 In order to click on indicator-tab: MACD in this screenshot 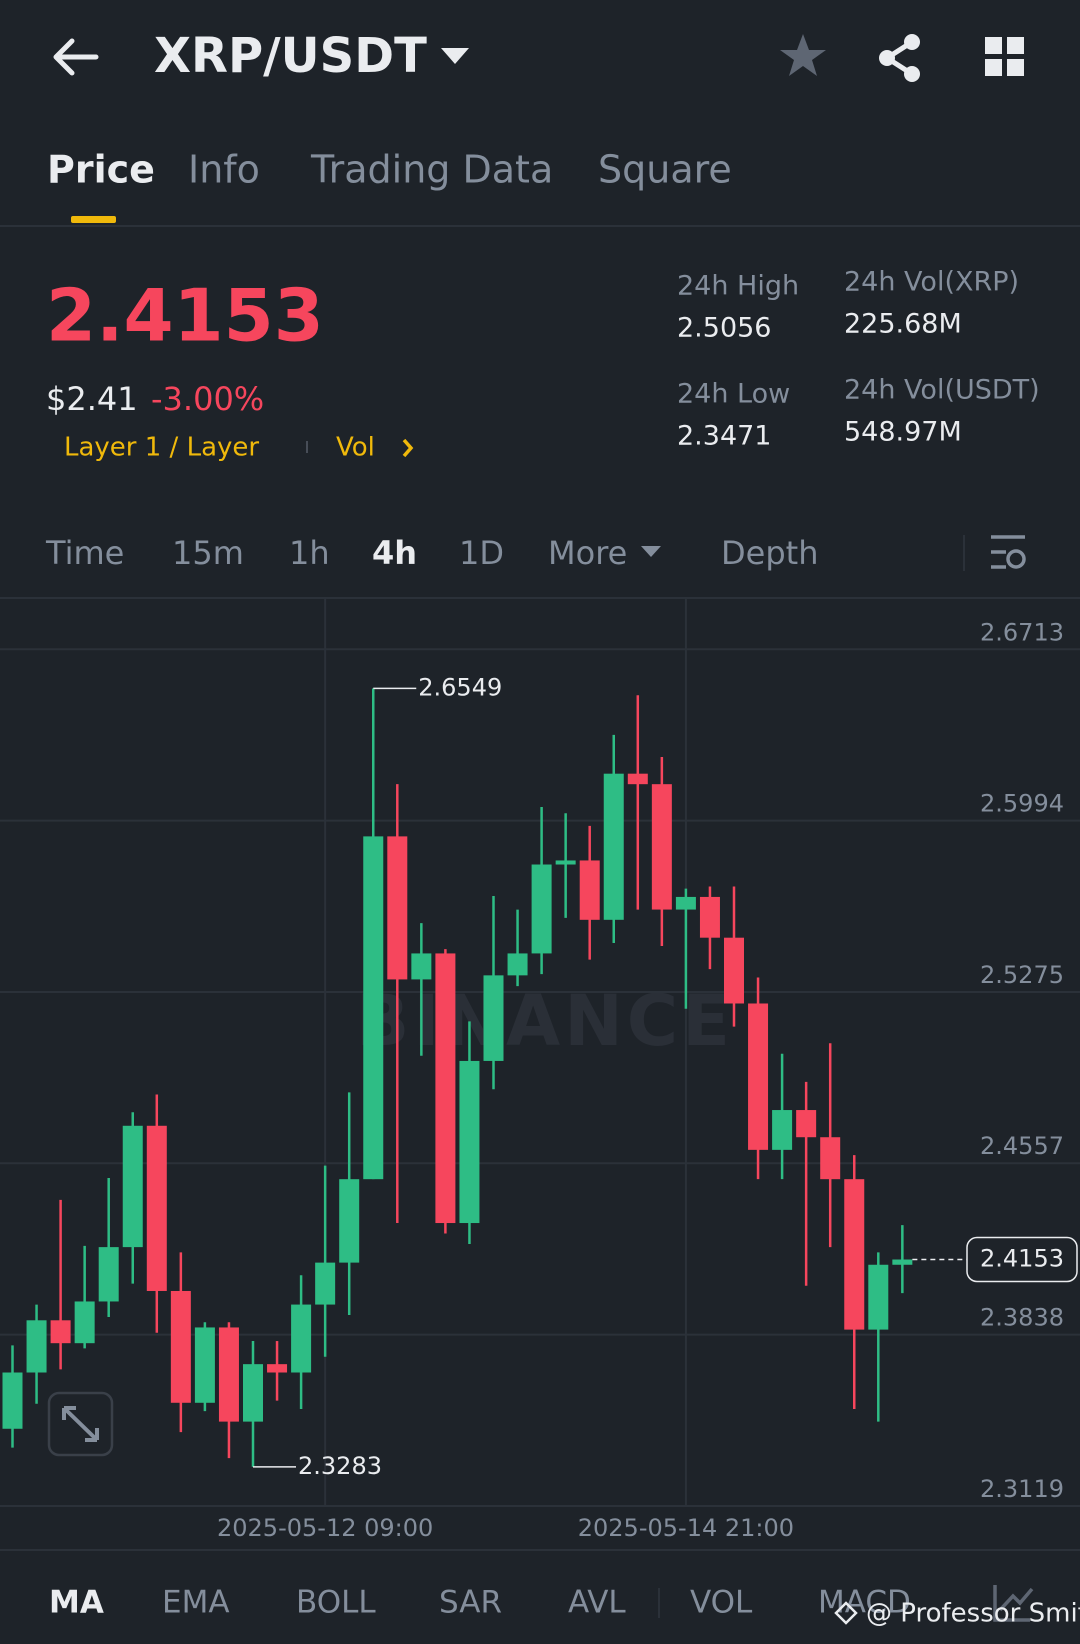, I will do `click(864, 1603)`.